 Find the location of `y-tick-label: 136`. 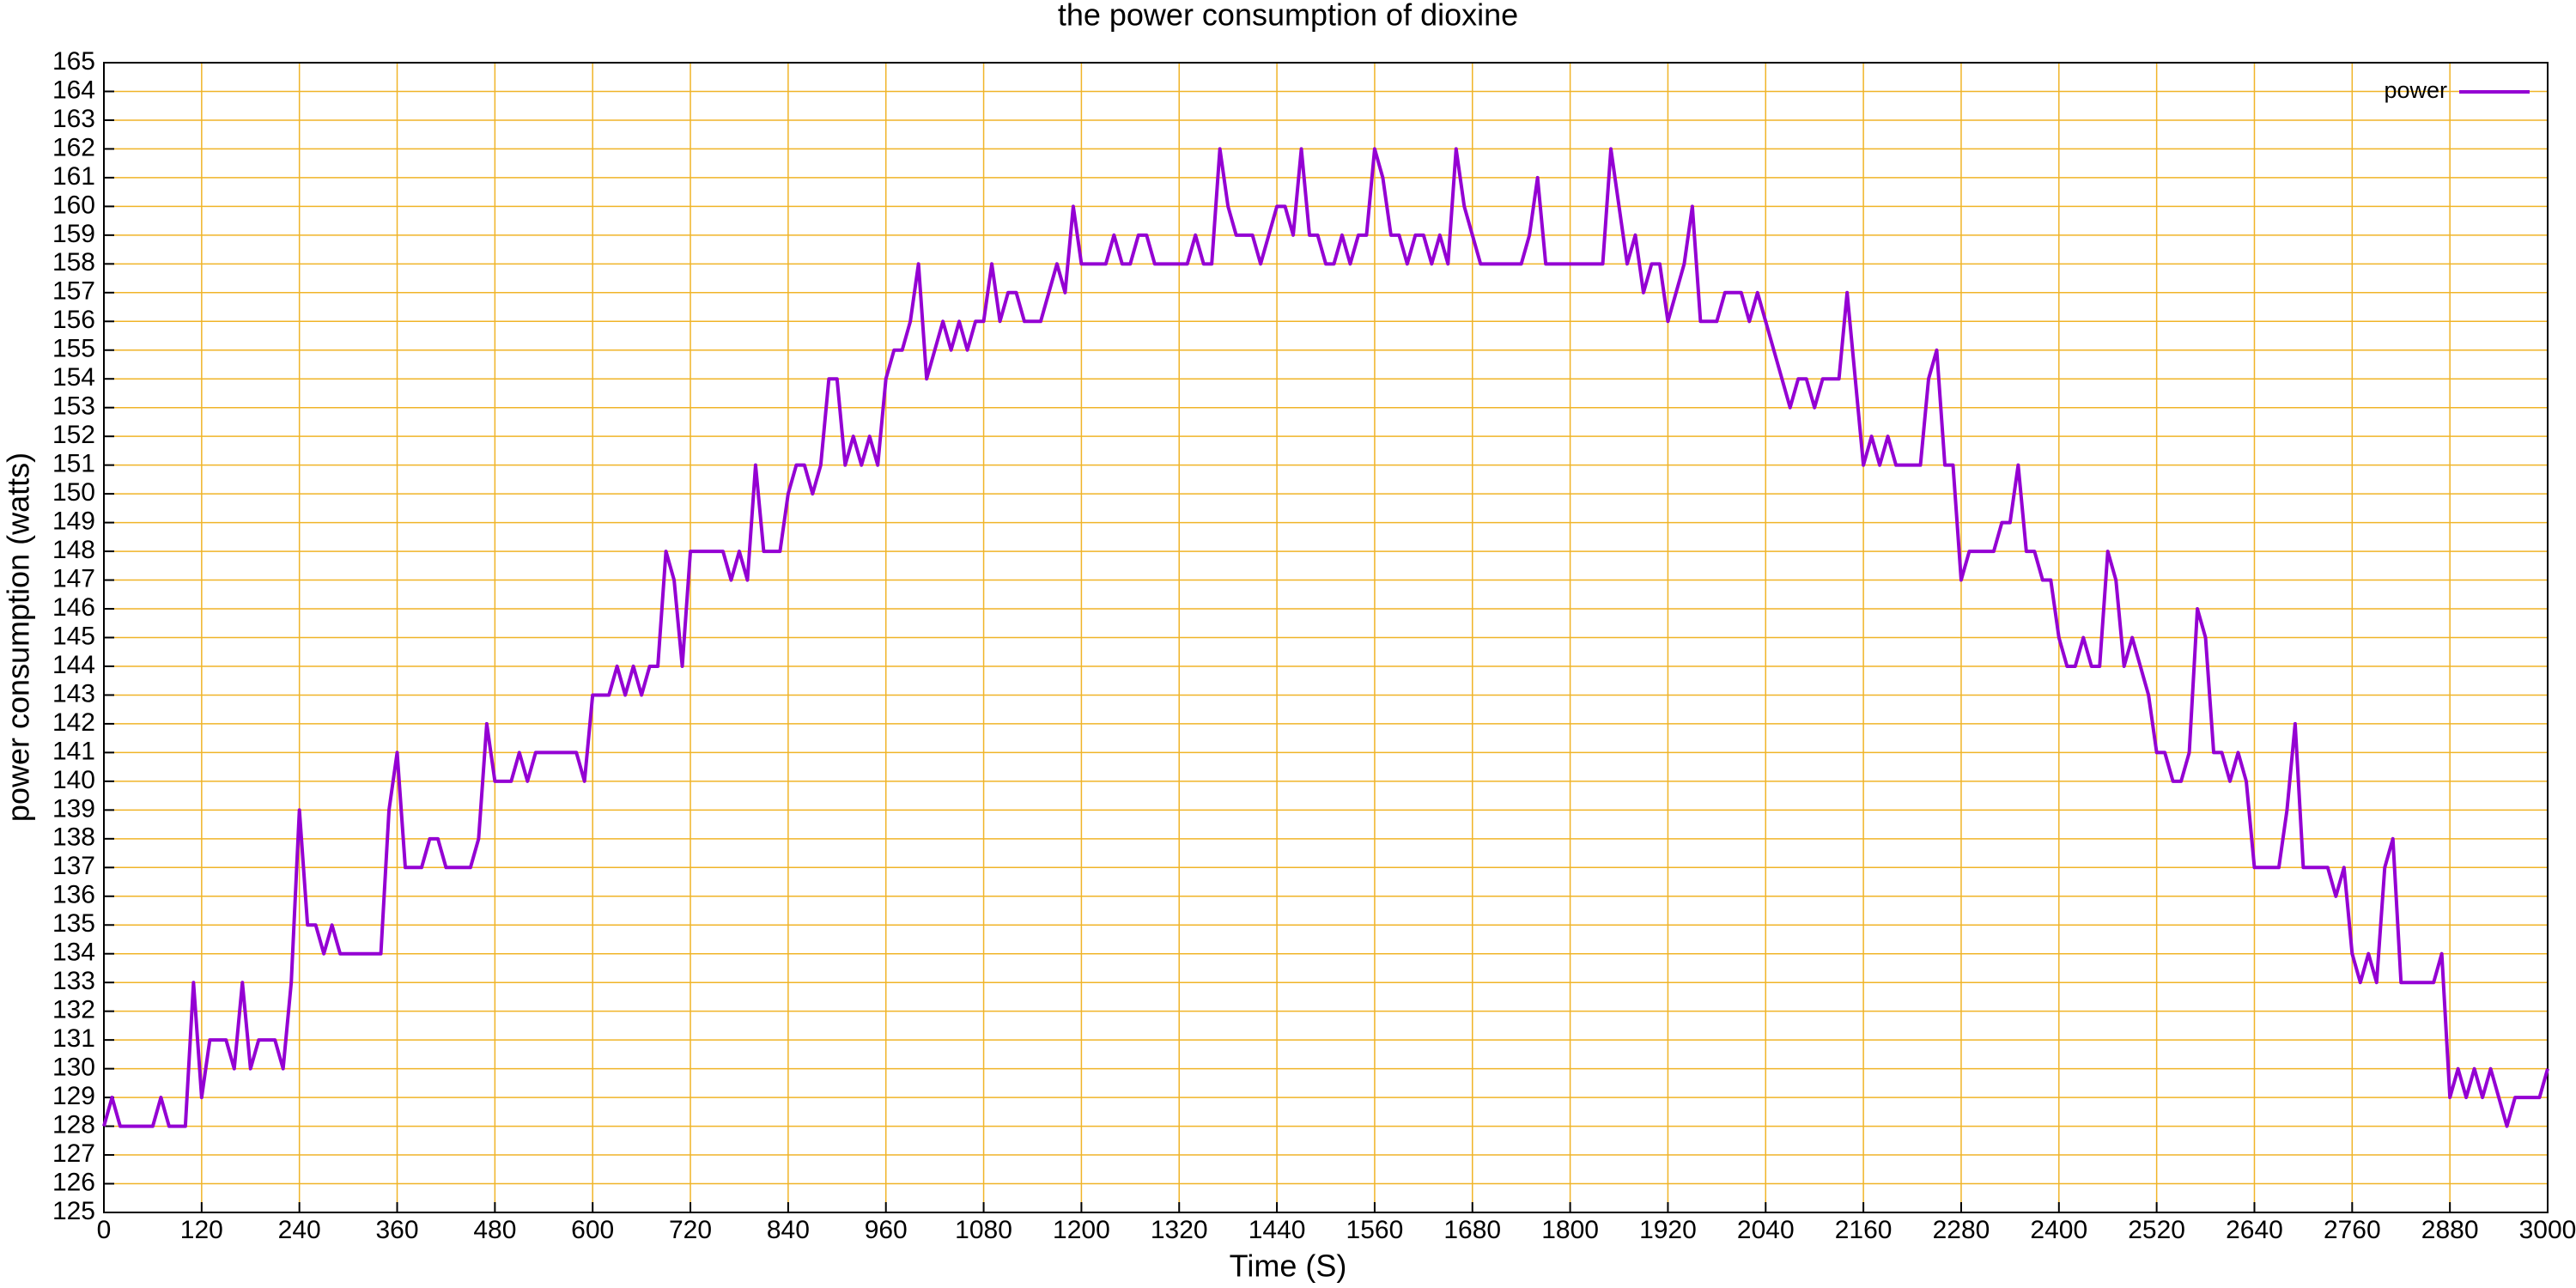

y-tick-label: 136 is located at coordinates (74, 895).